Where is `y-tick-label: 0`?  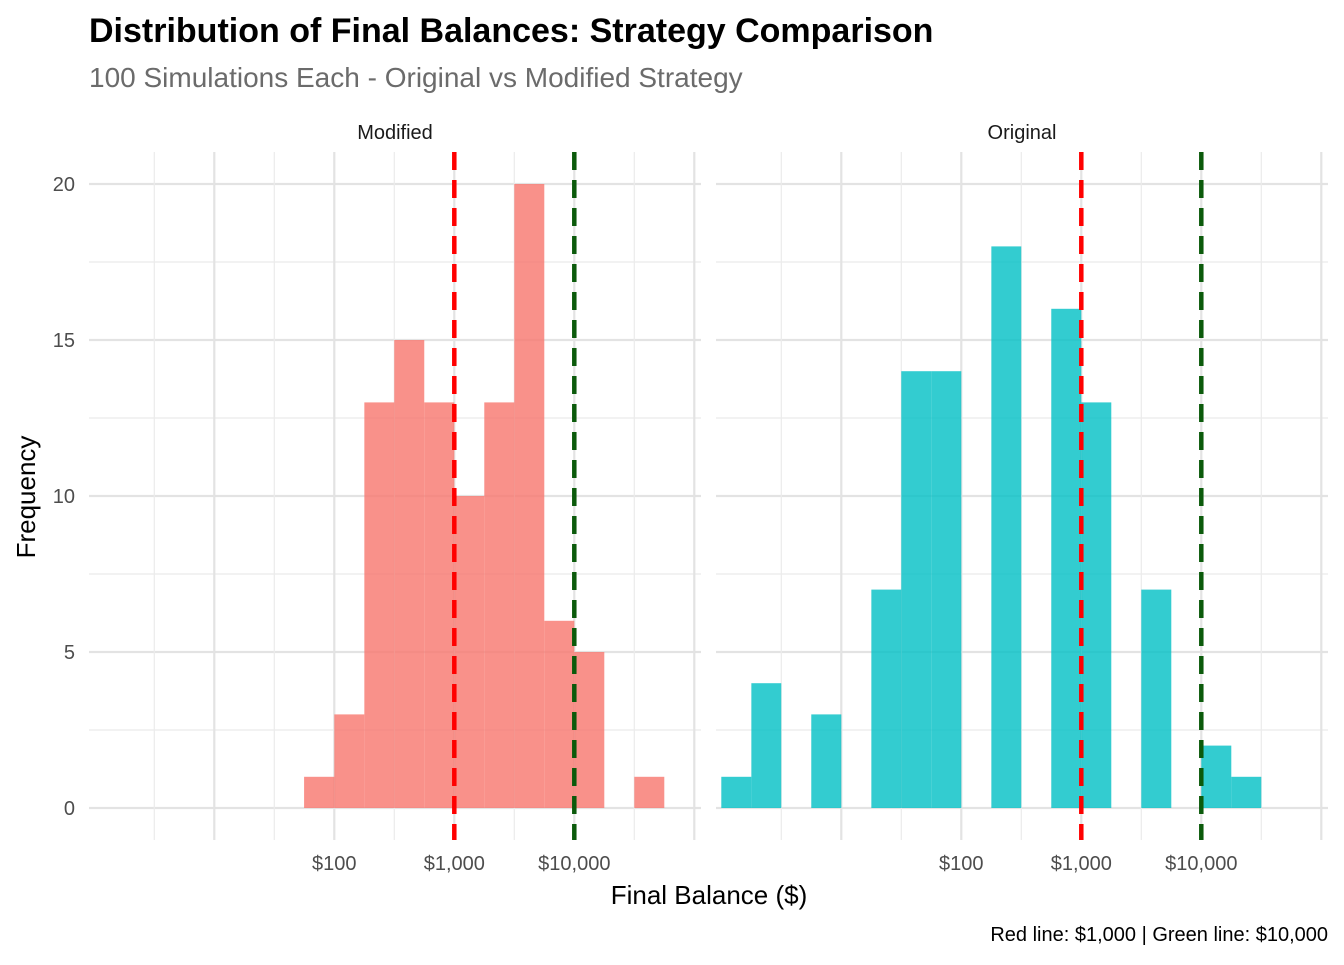 y-tick-label: 0 is located at coordinates (69, 809).